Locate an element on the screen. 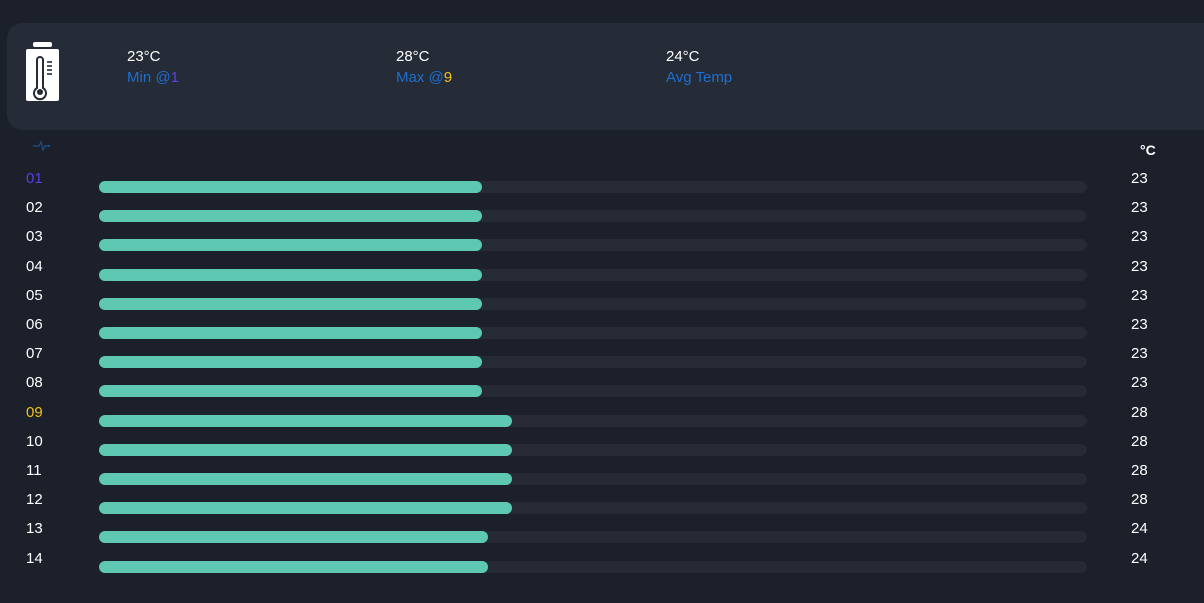 The image size is (1204, 603). max-value: 28°C is located at coordinates (413, 56).